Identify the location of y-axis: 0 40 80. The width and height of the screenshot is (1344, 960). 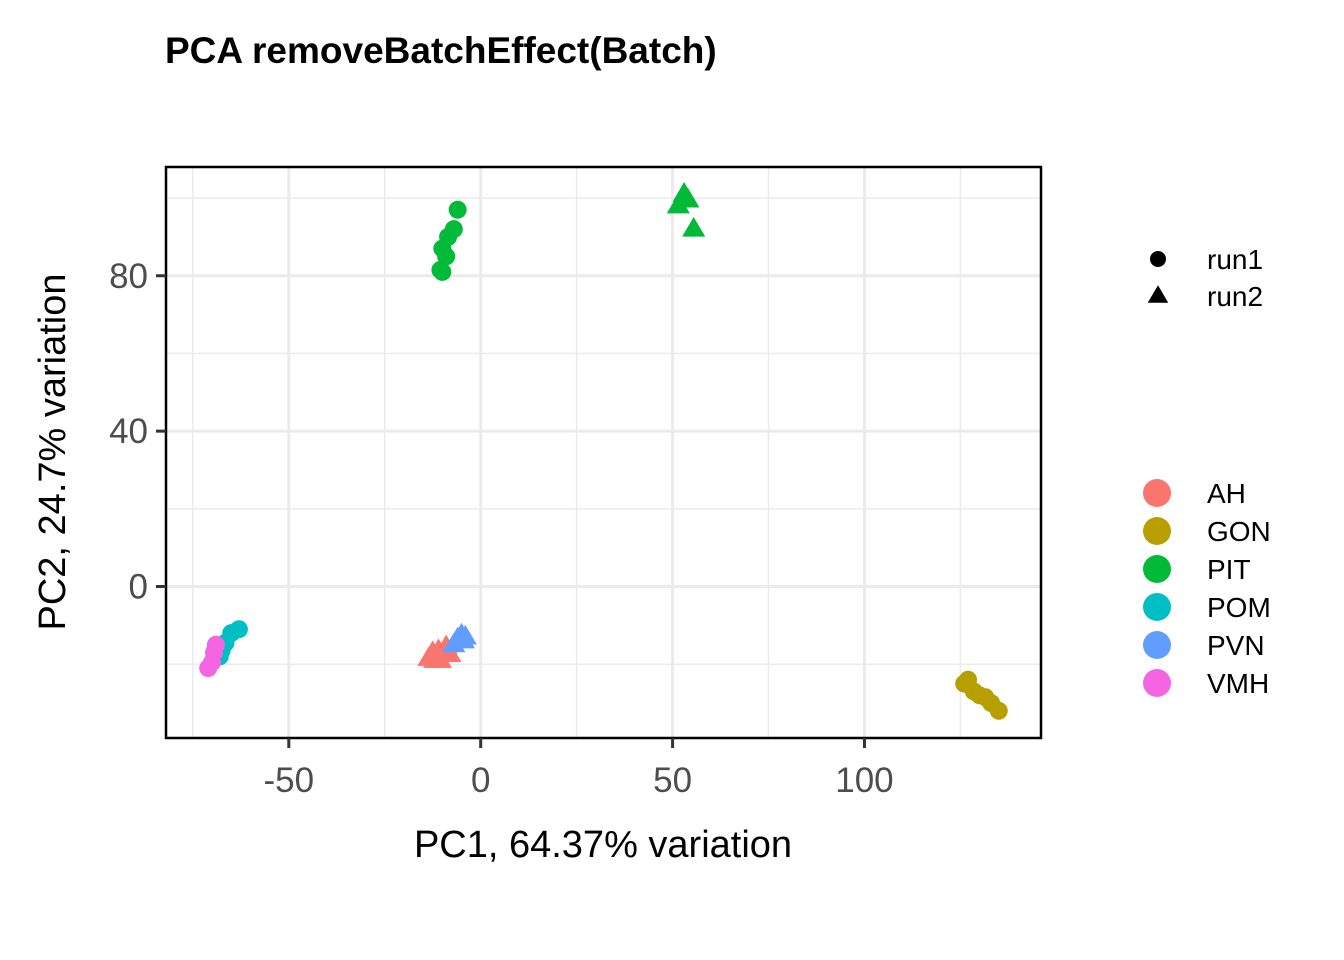
(137, 432).